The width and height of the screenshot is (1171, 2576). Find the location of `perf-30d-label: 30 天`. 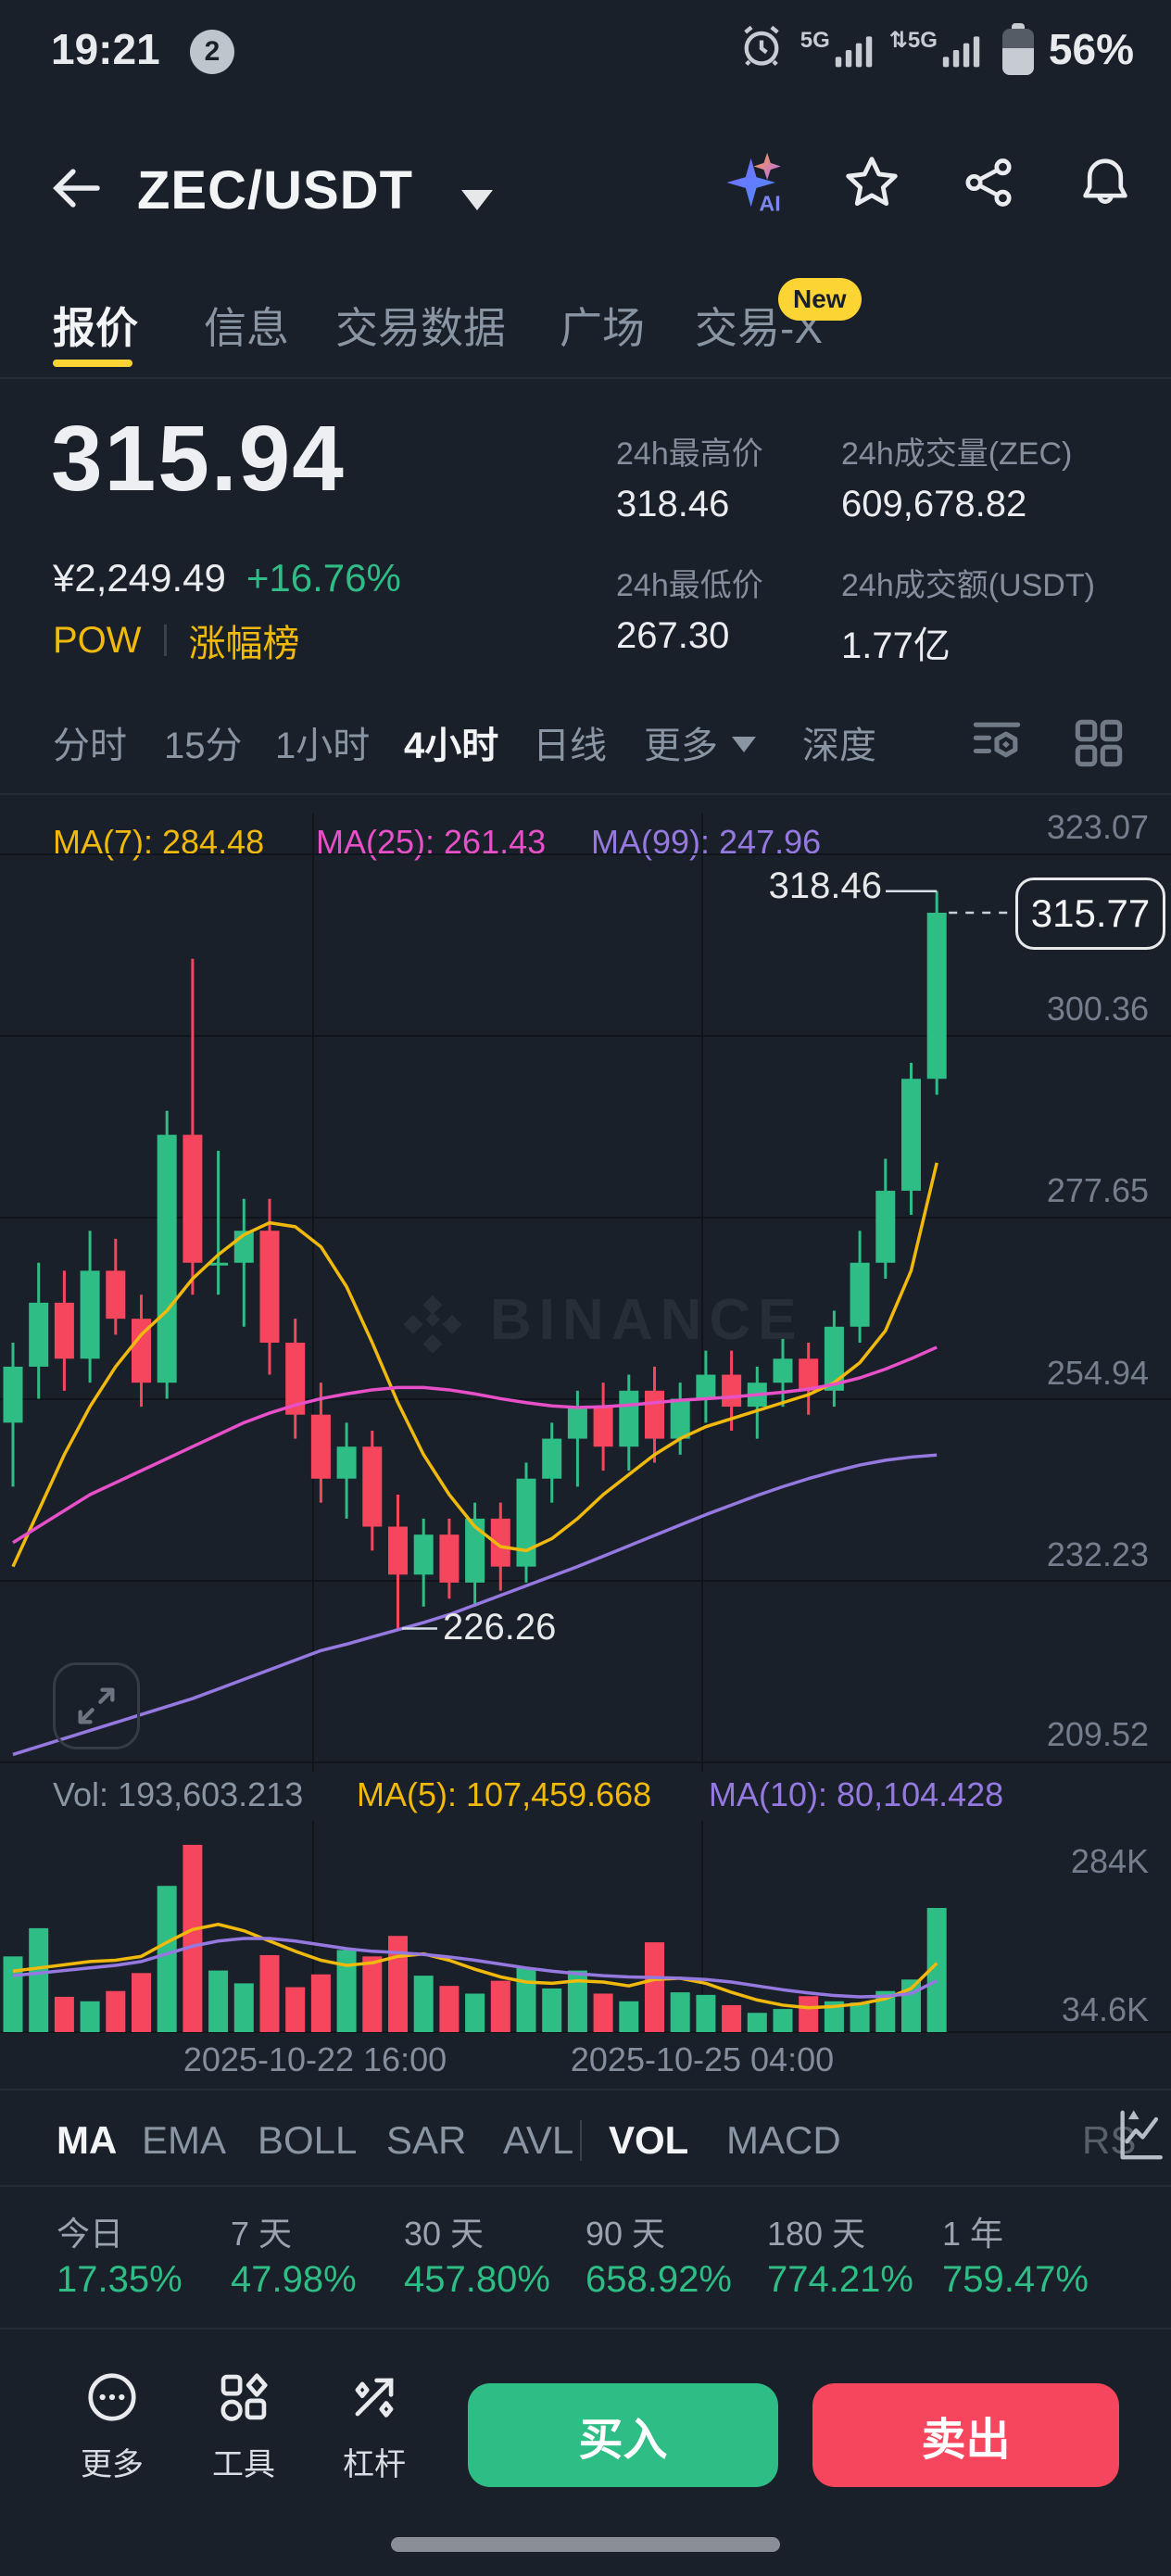

perf-30d-label: 30 天 is located at coordinates (445, 2234).